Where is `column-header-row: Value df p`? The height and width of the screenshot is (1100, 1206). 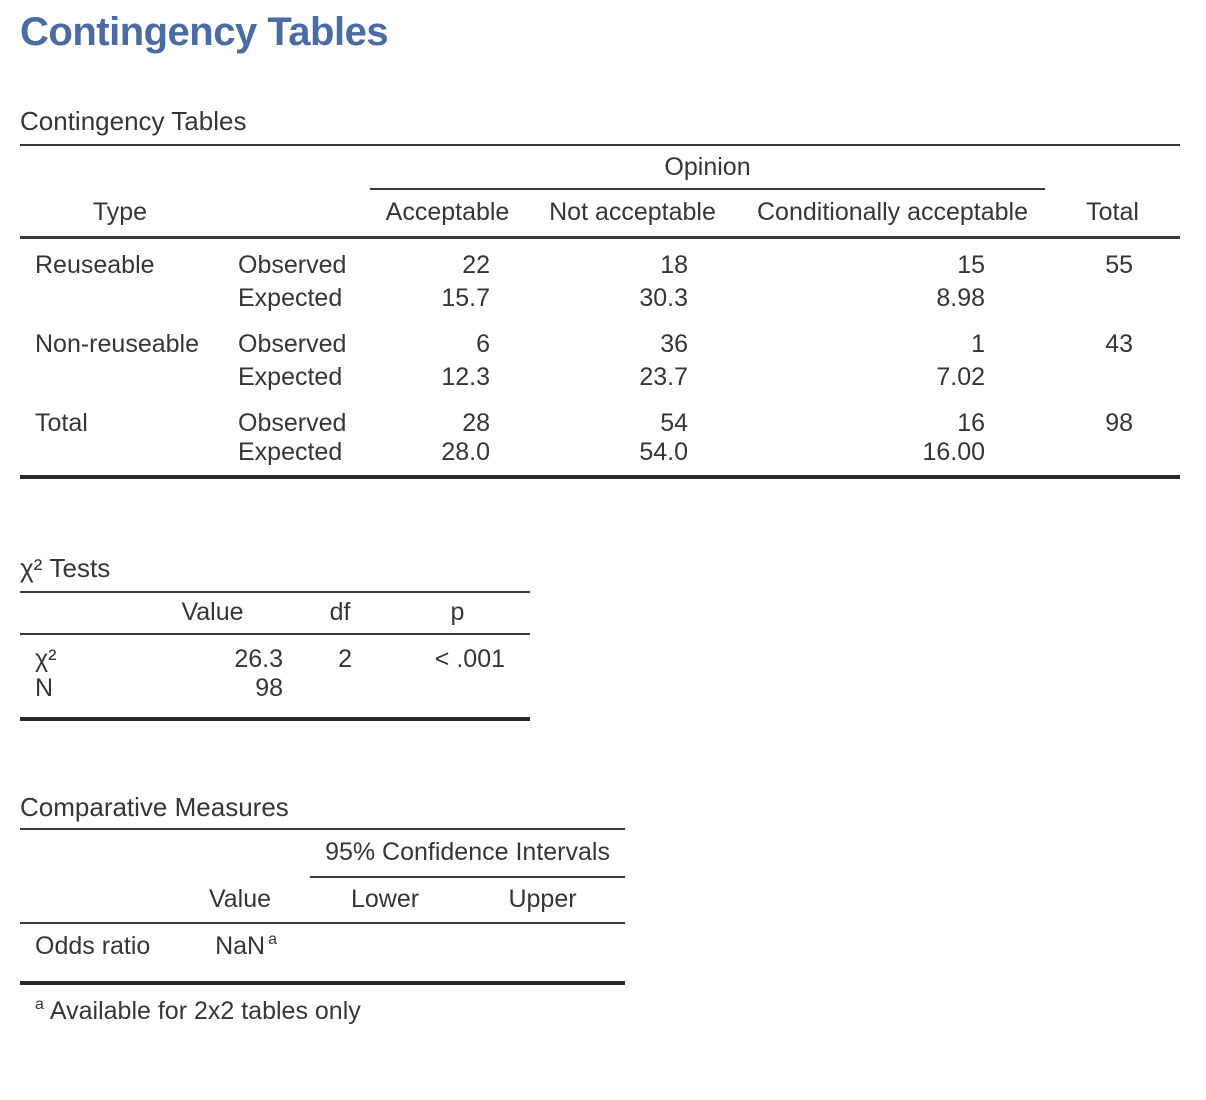
column-header-row: Value df p is located at coordinates (275, 613).